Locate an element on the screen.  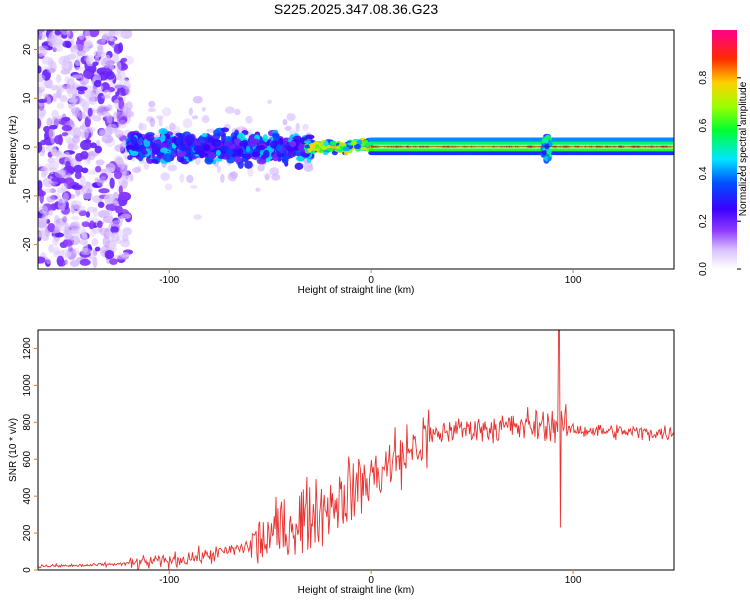
colorbar-tick-label: 0.4 is located at coordinates (703, 173).